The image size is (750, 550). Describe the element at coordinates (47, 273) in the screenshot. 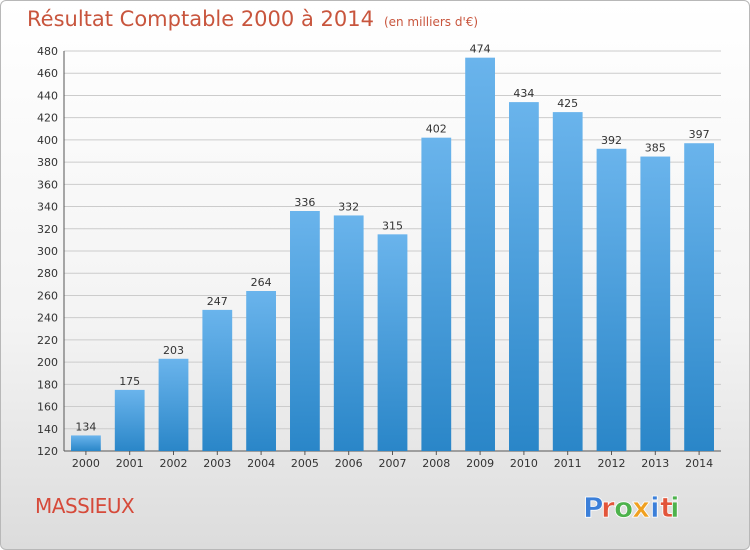

I see `y-tick-label: 280` at that location.